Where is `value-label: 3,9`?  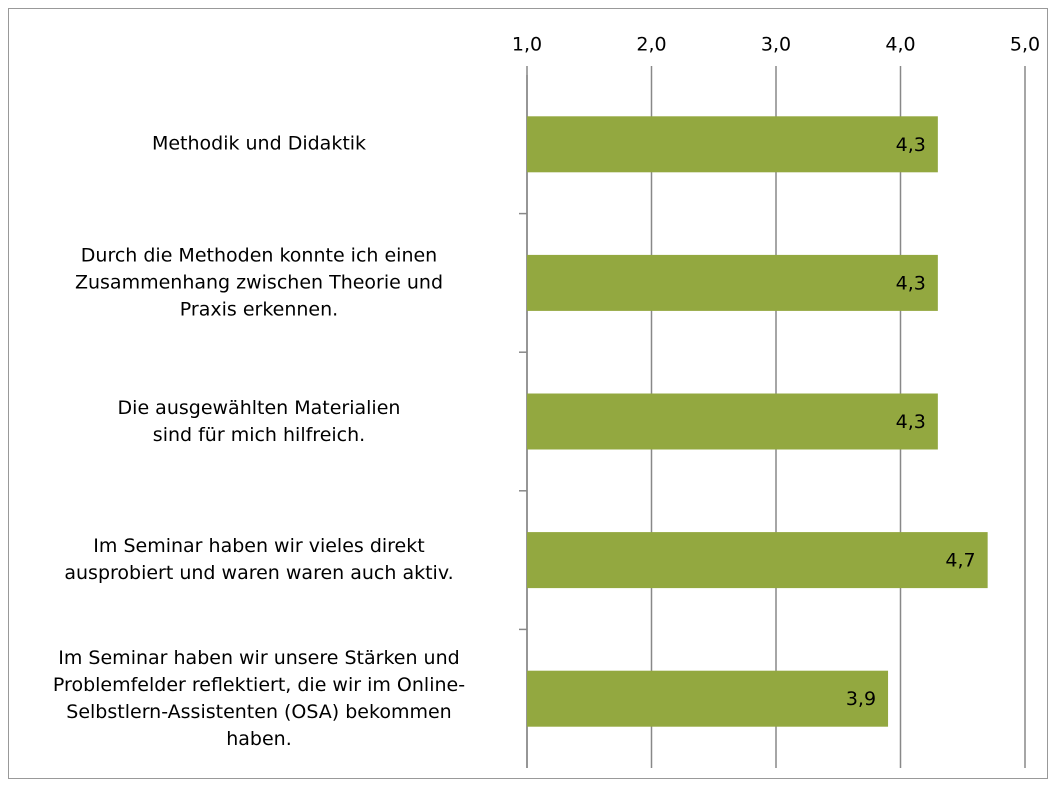 value-label: 3,9 is located at coordinates (861, 699).